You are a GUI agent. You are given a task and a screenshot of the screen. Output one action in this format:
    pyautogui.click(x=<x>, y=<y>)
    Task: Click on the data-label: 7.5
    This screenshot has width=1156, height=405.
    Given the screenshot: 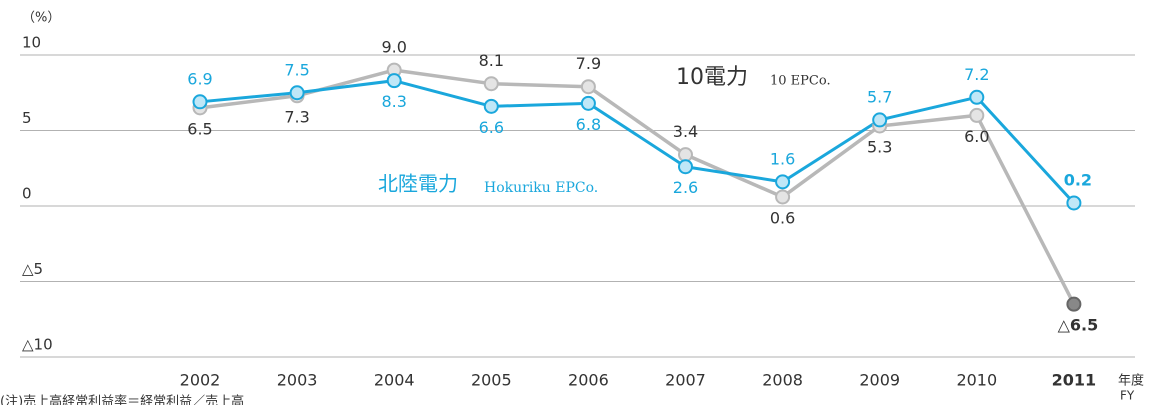 What is the action you would take?
    pyautogui.click(x=296, y=69)
    